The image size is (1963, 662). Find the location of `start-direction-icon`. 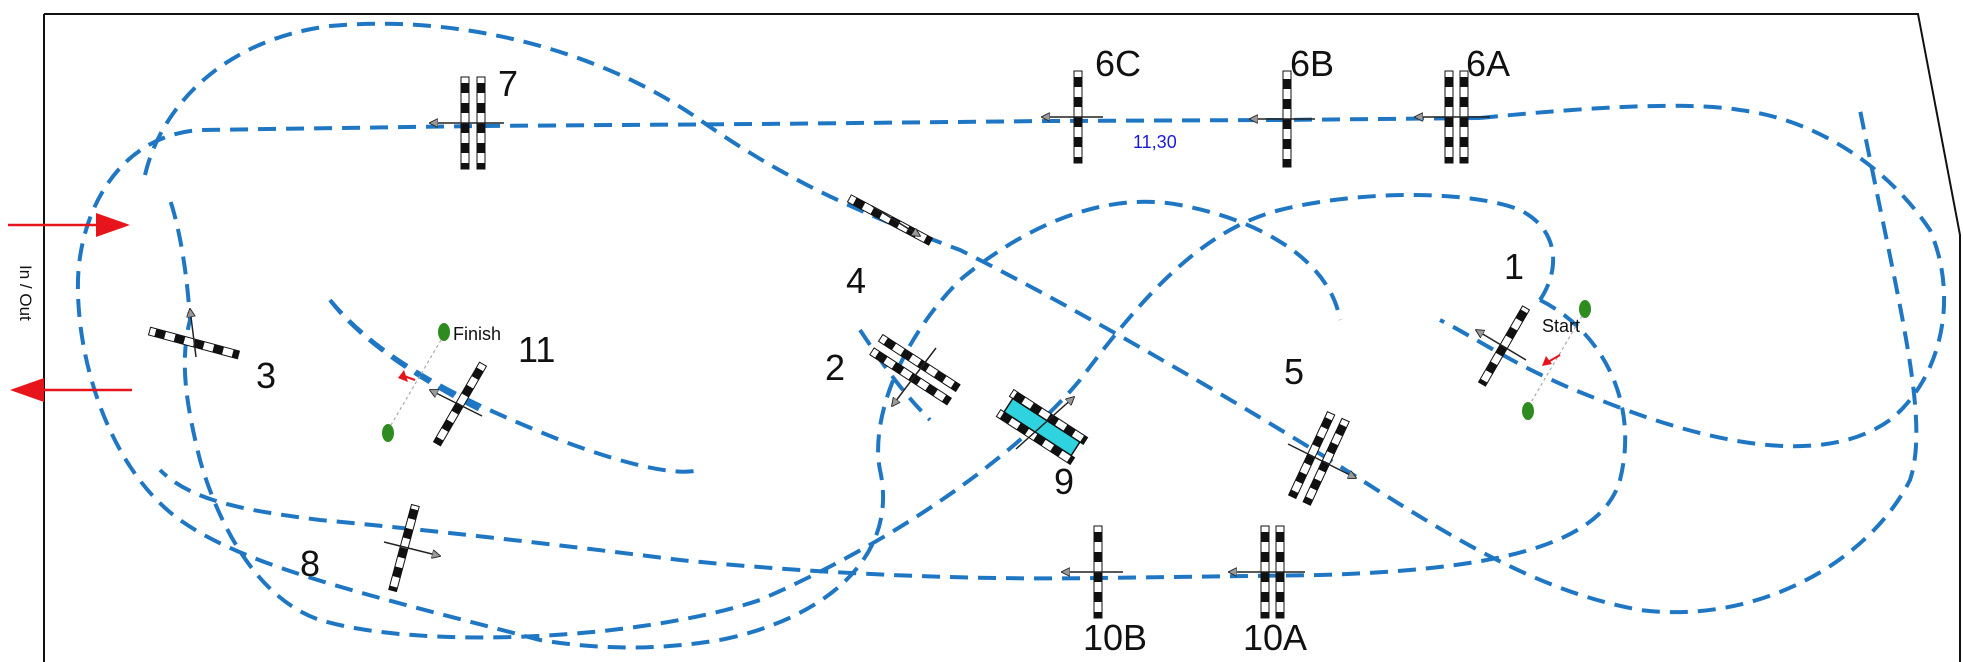

start-direction-icon is located at coordinates (1547, 361).